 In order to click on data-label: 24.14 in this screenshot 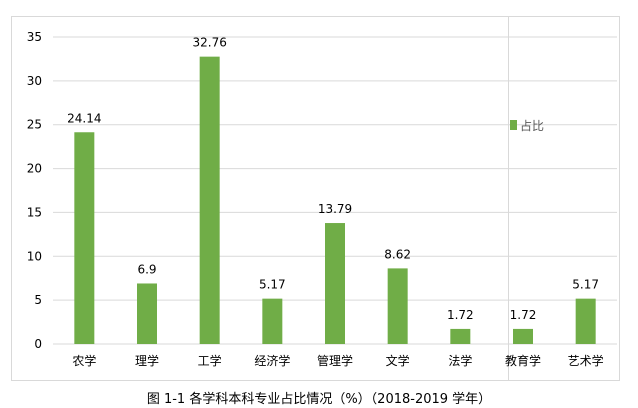, I will do `click(84, 118)`.